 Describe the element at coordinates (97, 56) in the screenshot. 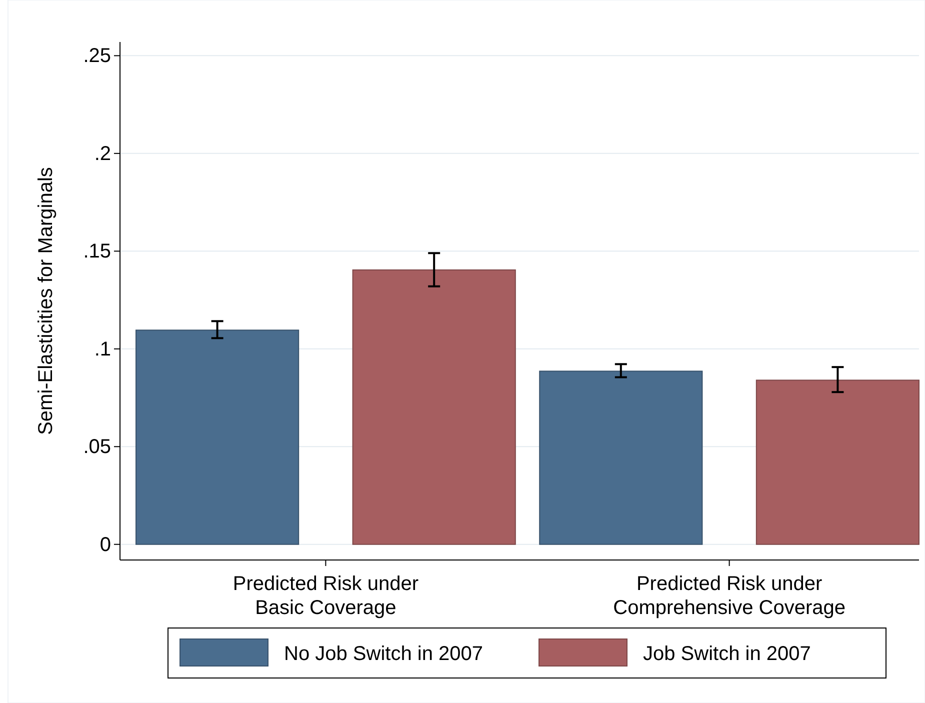

I see `y-tick-label: .25` at that location.